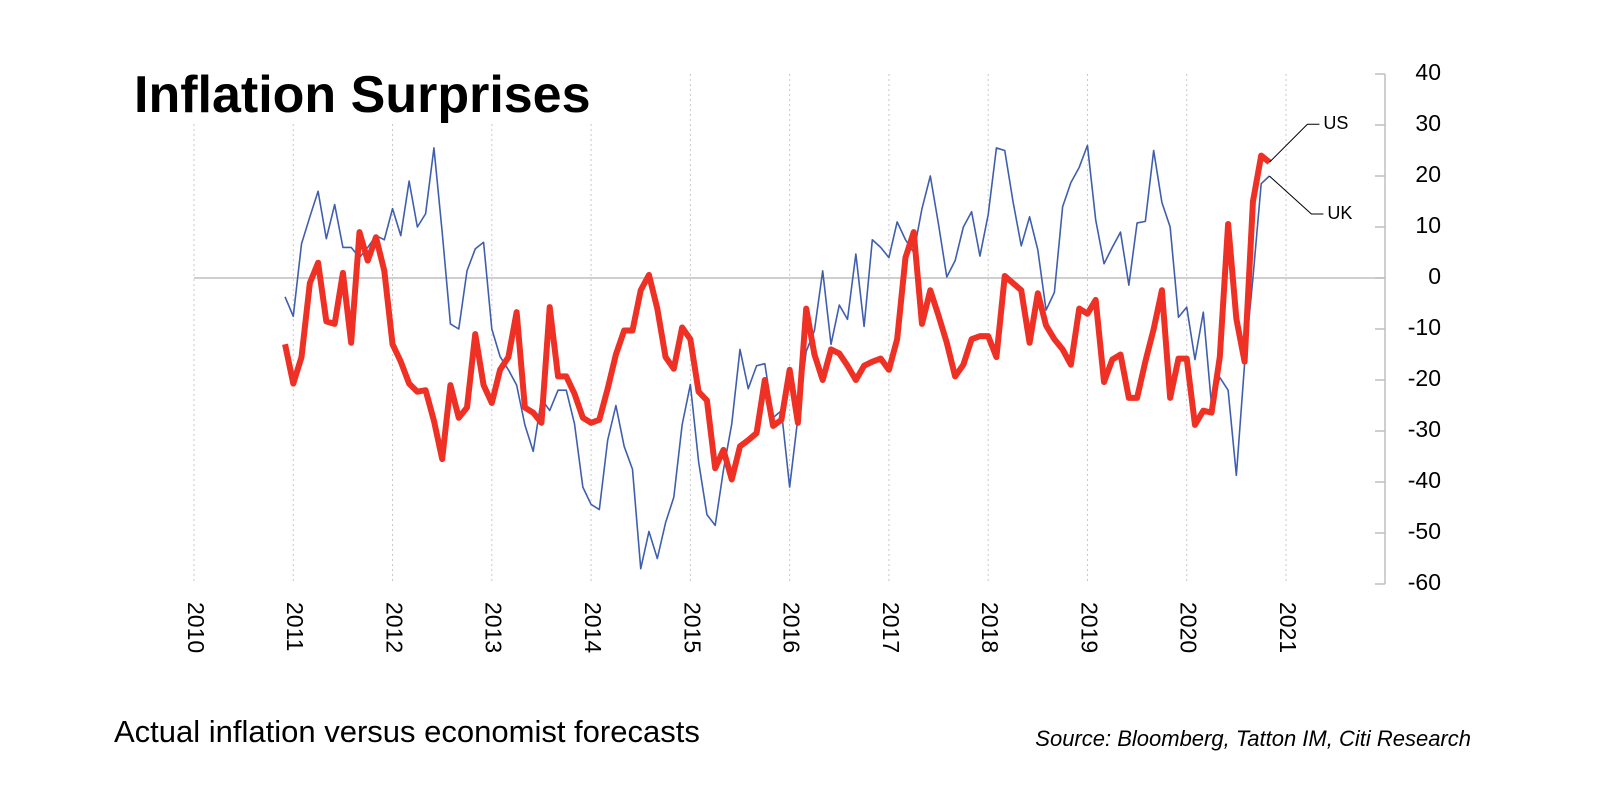 This screenshot has height=808, width=1612. What do you see at coordinates (1089, 627) in the screenshot?
I see `x-tick-label: 2019` at bounding box center [1089, 627].